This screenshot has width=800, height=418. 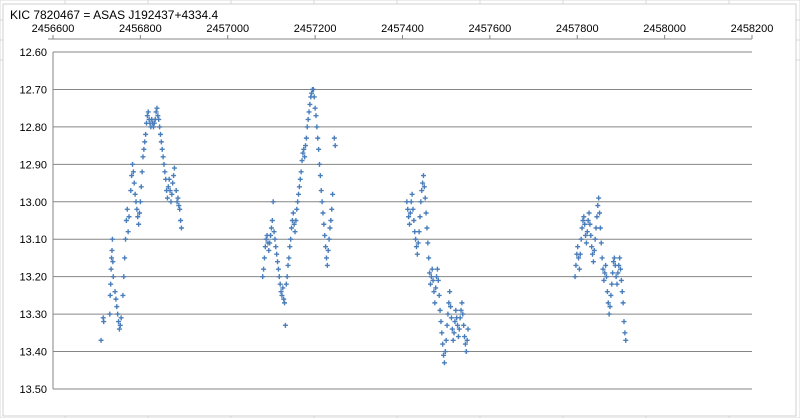 I want to click on y-tick-label: 13.30, so click(x=33, y=315).